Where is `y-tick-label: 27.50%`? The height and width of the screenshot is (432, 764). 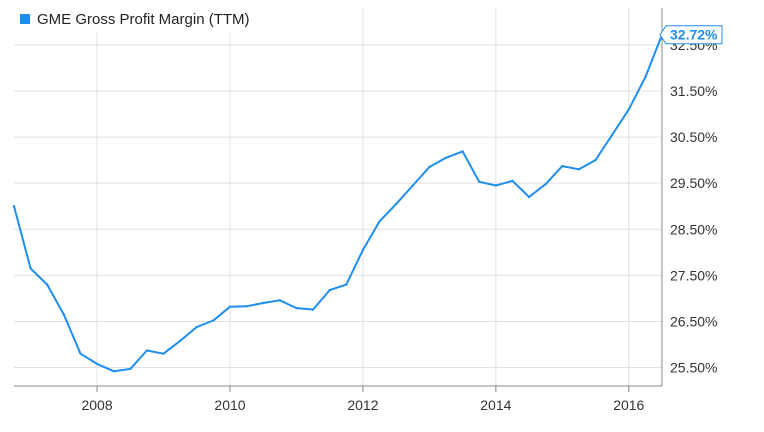
y-tick-label: 27.50% is located at coordinates (693, 275).